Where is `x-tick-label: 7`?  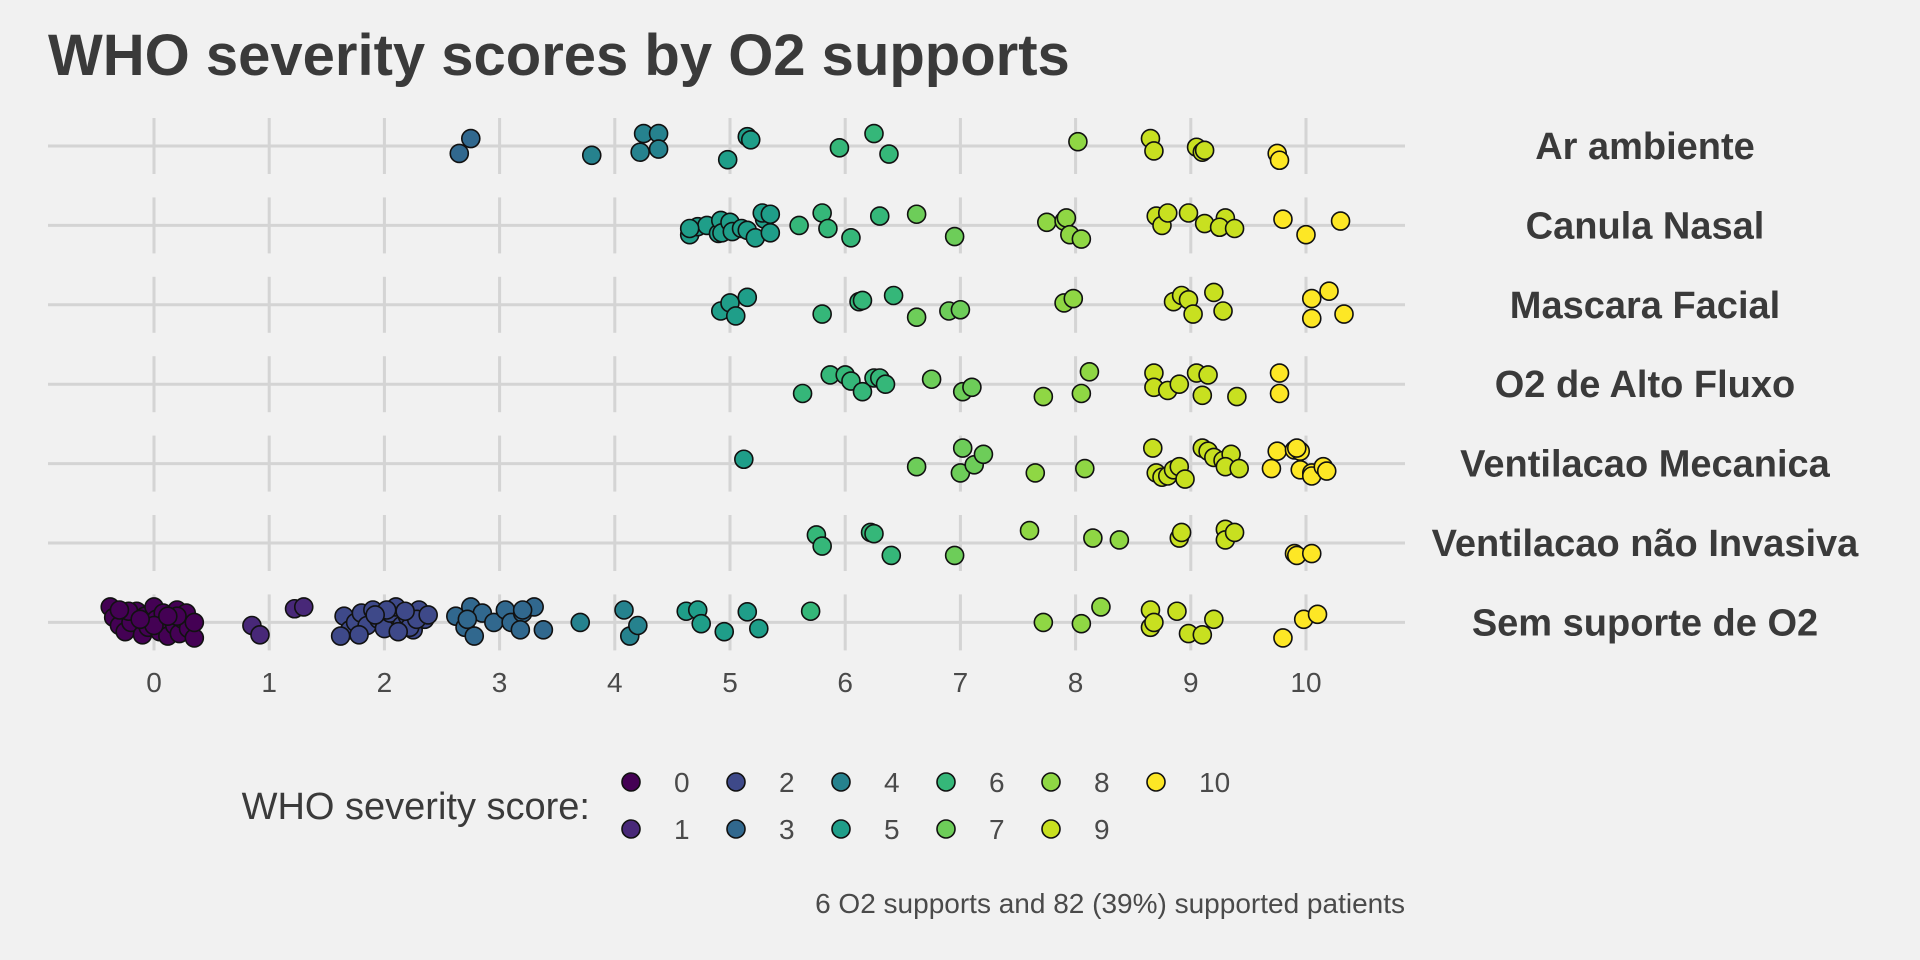
x-tick-label: 7 is located at coordinates (961, 682).